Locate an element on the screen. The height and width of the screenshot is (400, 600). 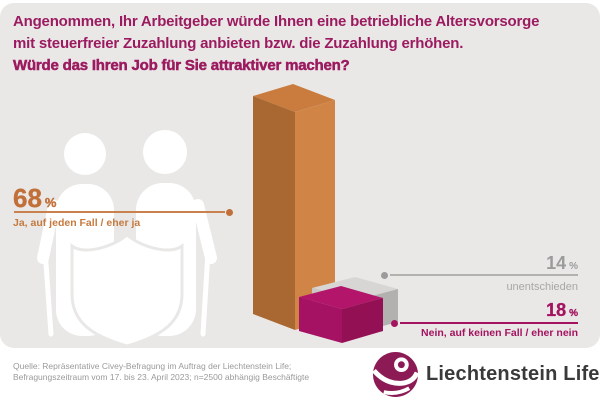
label-no: Nein, auf keinen Fall / eher nein is located at coordinates (499, 333).